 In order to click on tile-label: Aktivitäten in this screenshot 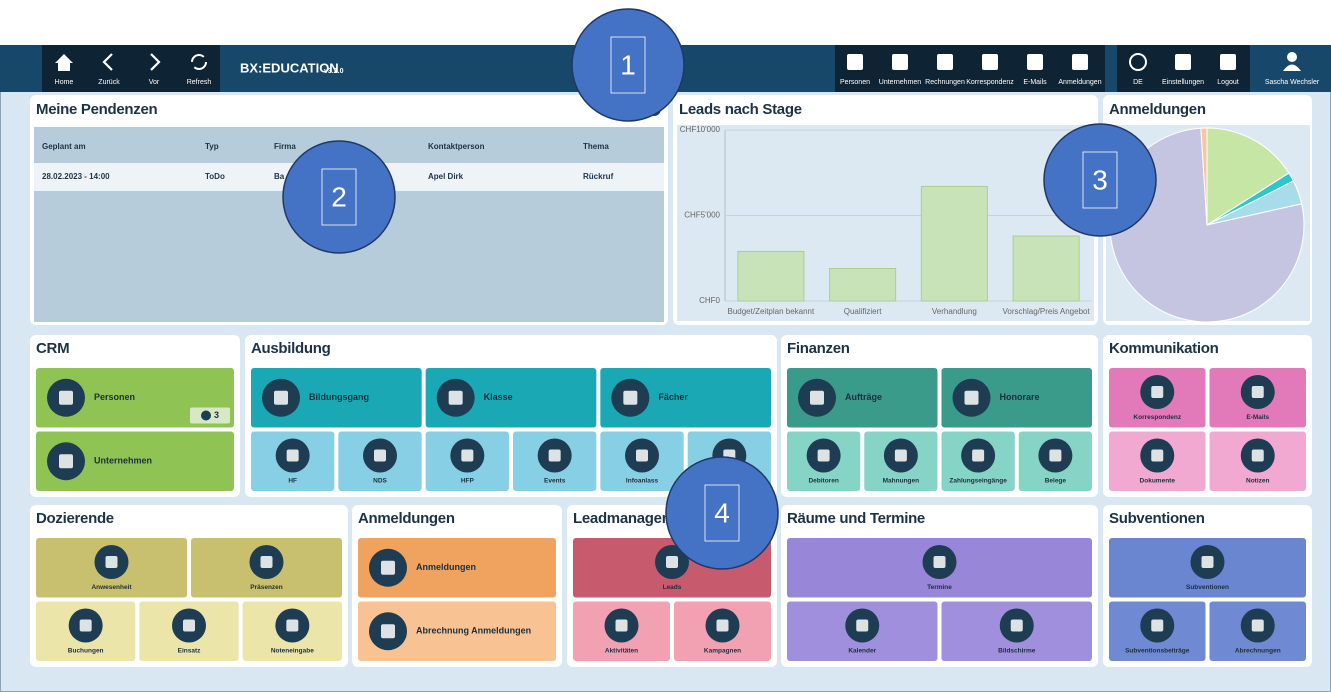, I will do `click(621, 651)`.